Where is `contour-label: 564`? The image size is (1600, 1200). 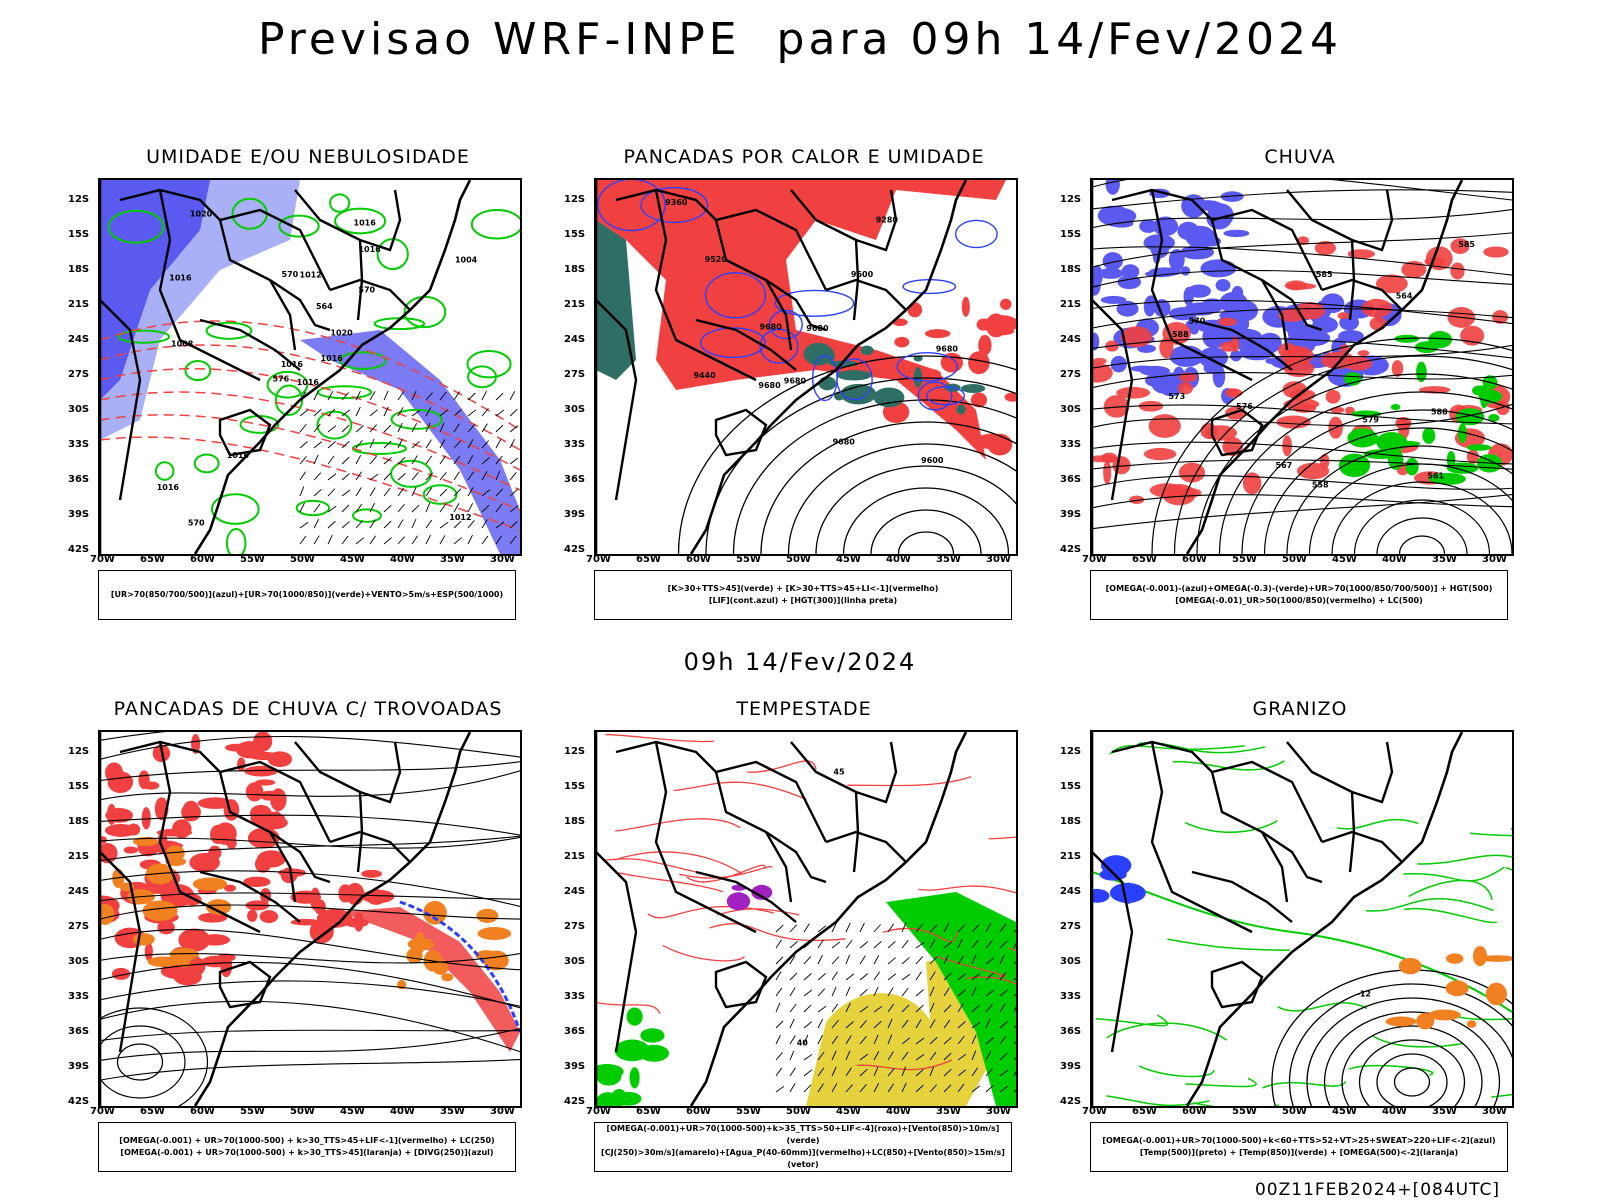
contour-label: 564 is located at coordinates (324, 306).